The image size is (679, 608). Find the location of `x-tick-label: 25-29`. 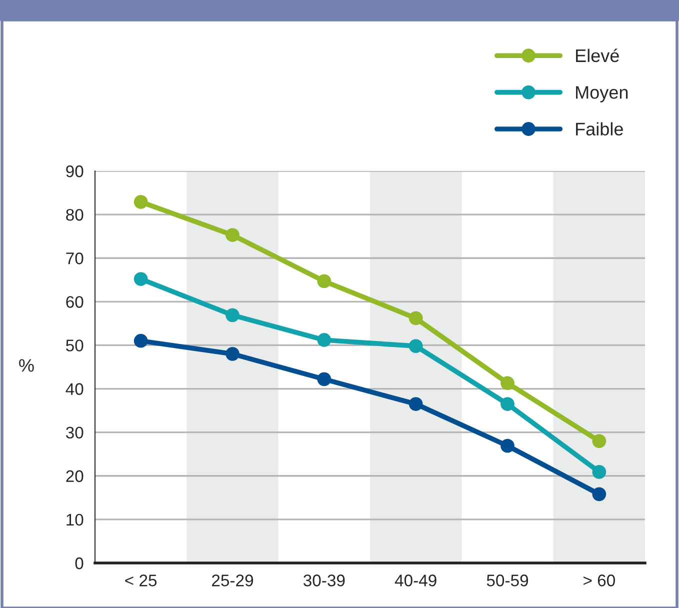

x-tick-label: 25-29 is located at coordinates (233, 580).